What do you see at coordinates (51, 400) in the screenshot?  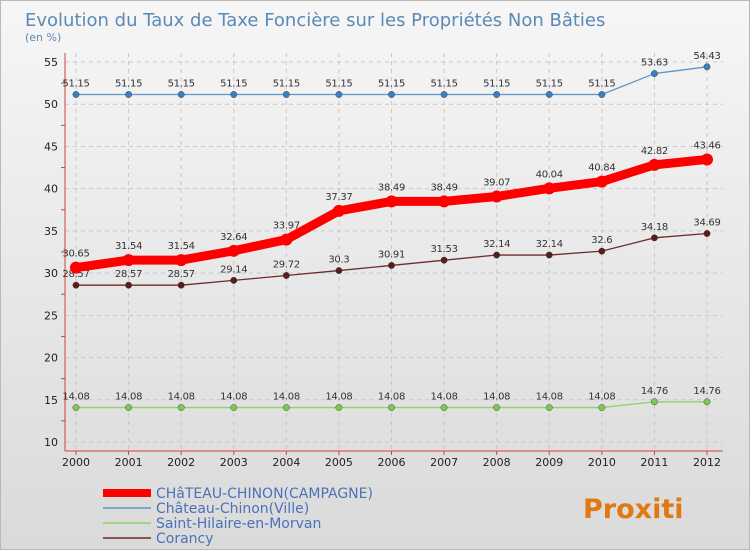 I see `y-tick-label: 15` at bounding box center [51, 400].